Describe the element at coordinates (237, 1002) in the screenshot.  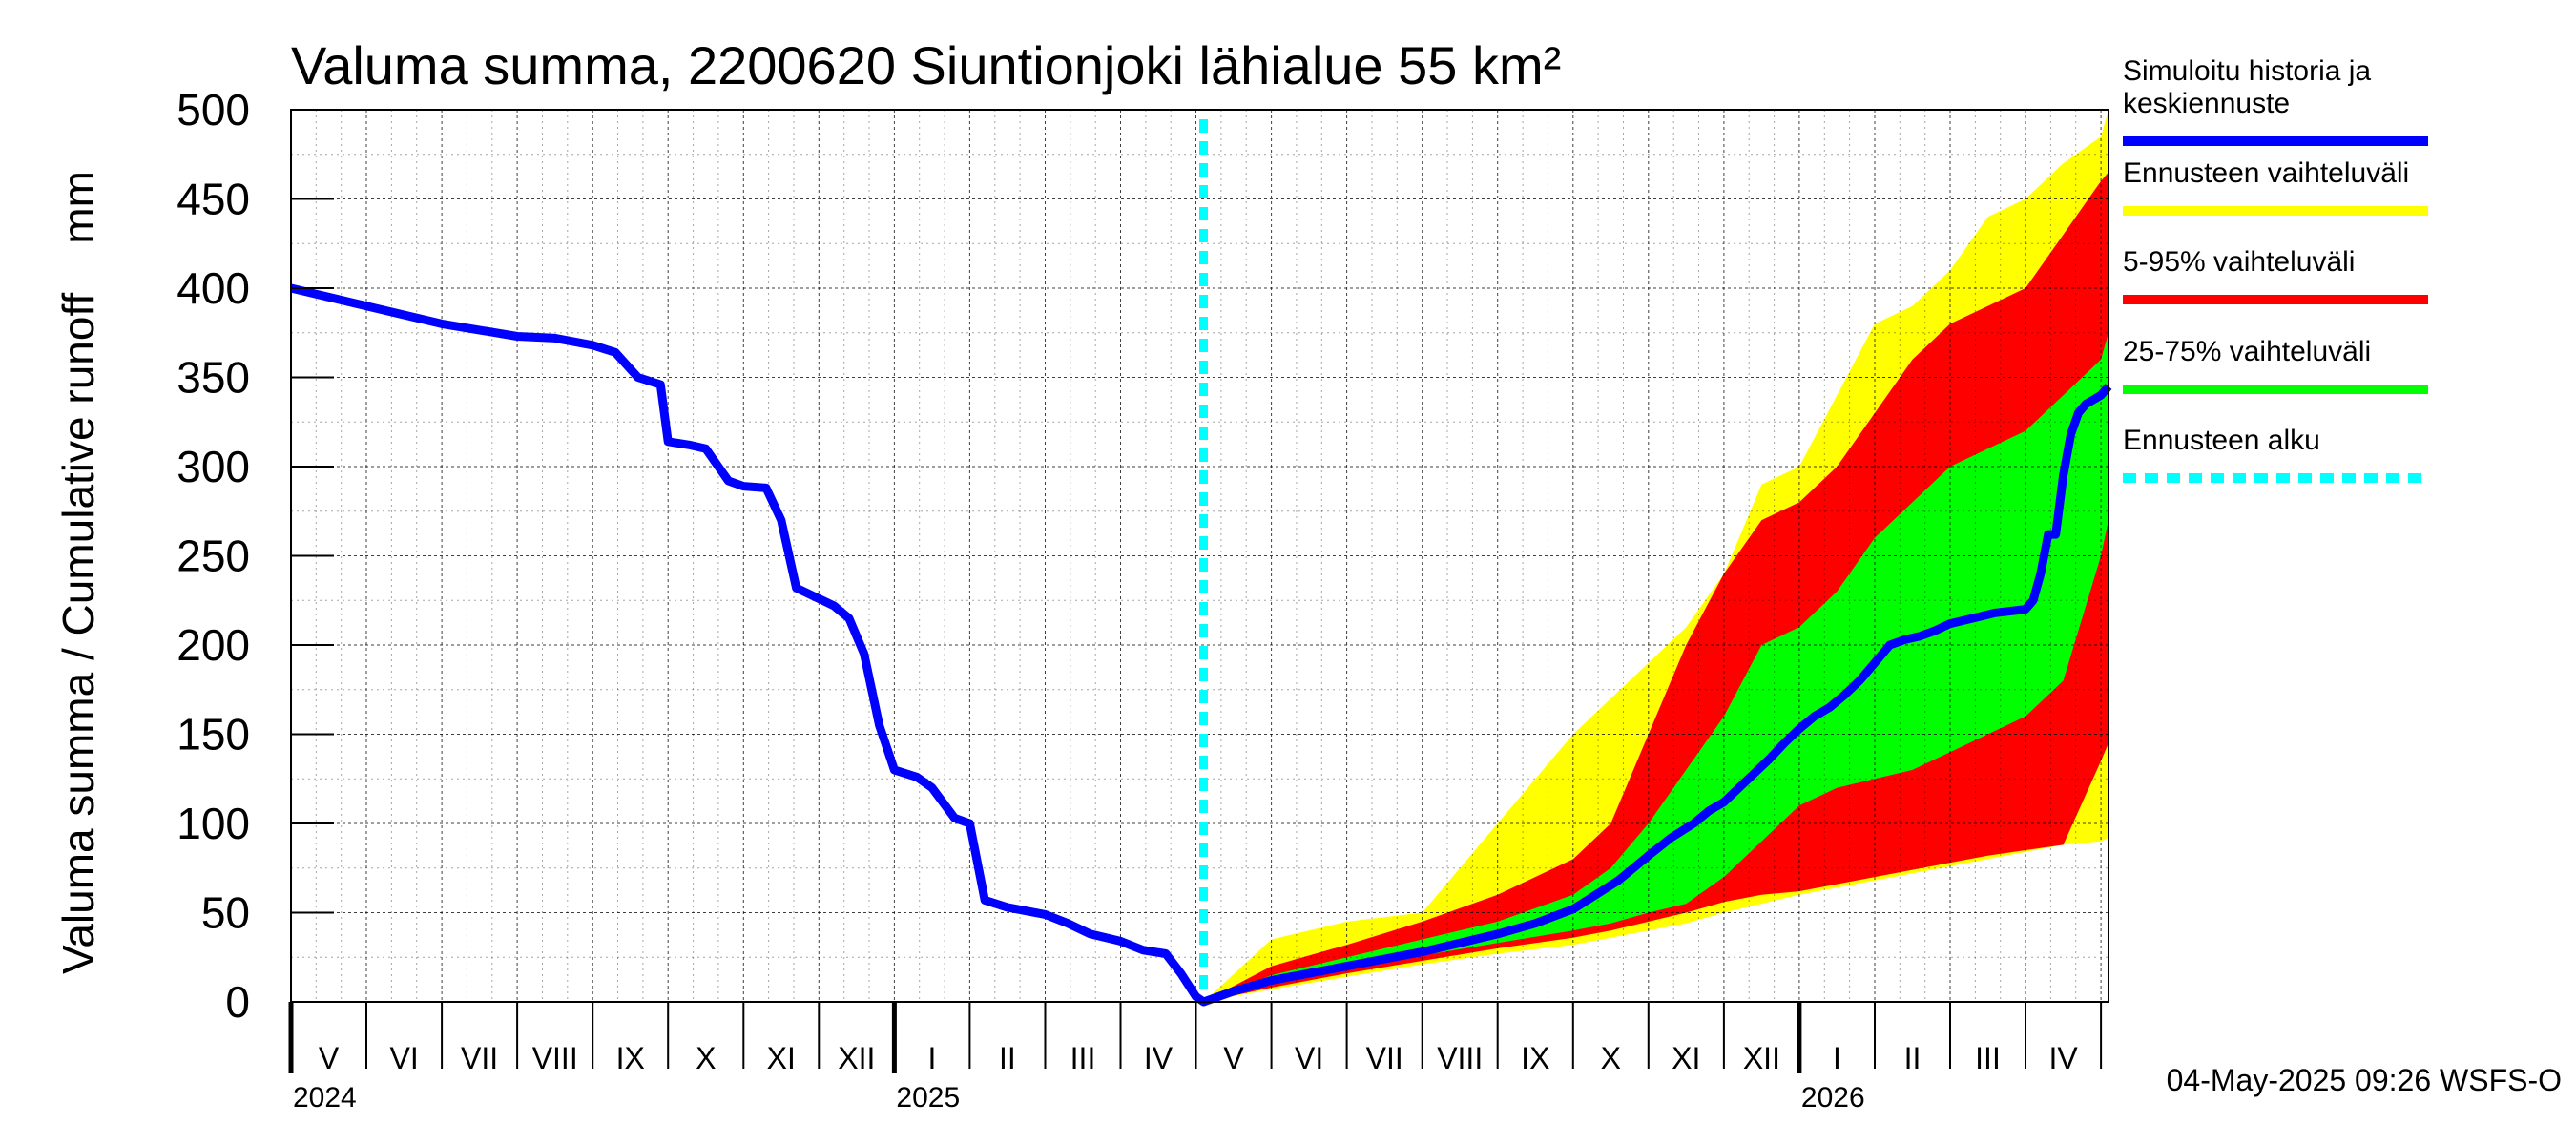
I see `y-tick-label: 0` at that location.